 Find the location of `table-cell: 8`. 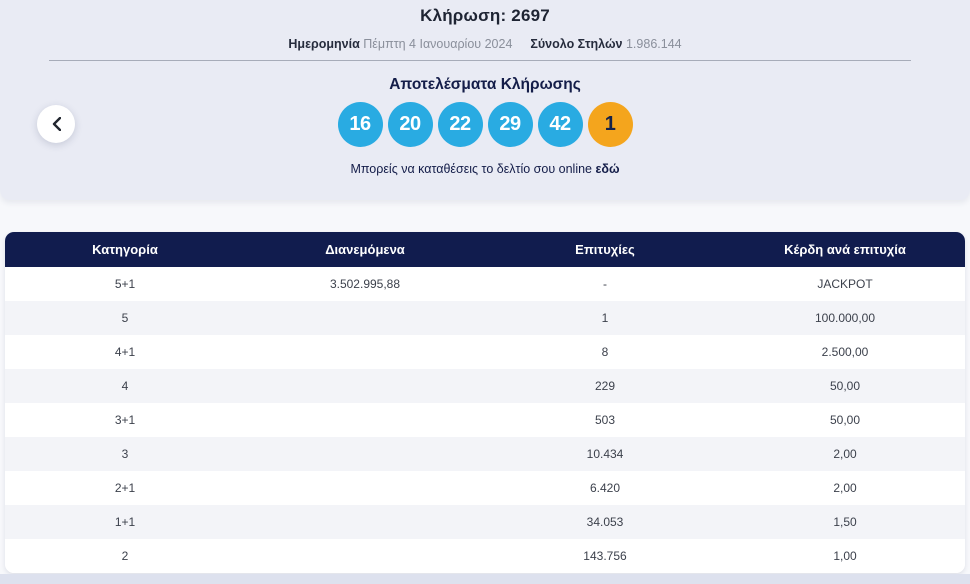

table-cell: 8 is located at coordinates (605, 352).